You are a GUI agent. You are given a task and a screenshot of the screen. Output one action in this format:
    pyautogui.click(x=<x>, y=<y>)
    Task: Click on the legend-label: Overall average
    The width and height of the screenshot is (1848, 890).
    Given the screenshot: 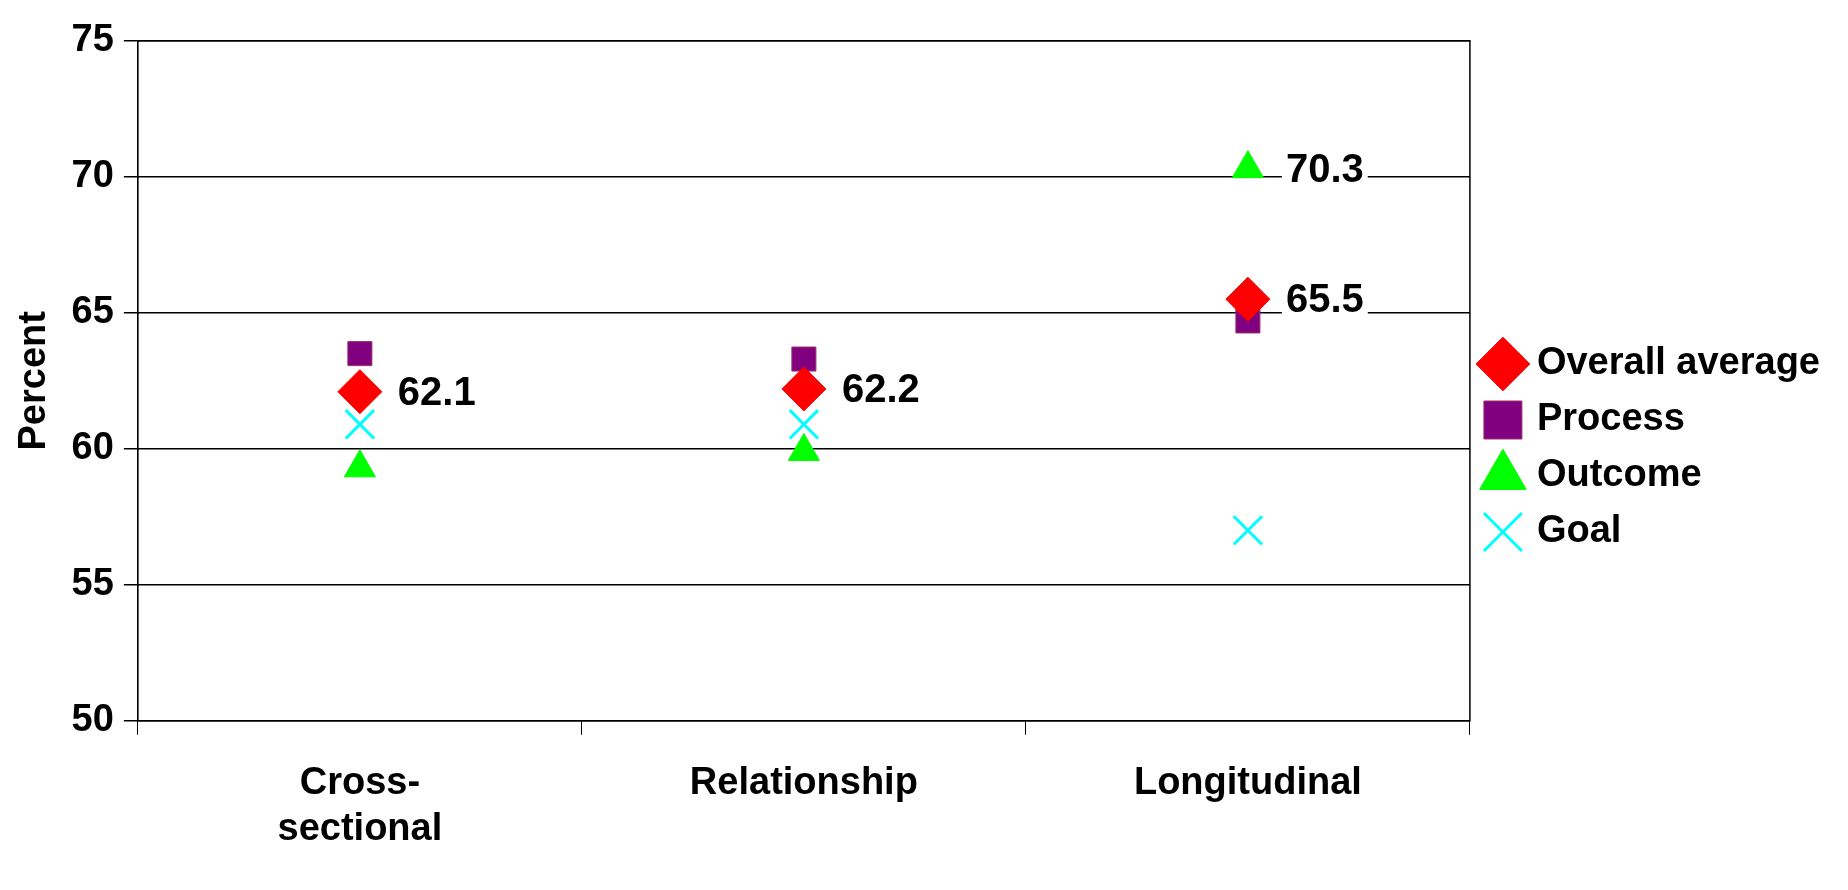 What is the action you would take?
    pyautogui.click(x=1678, y=361)
    